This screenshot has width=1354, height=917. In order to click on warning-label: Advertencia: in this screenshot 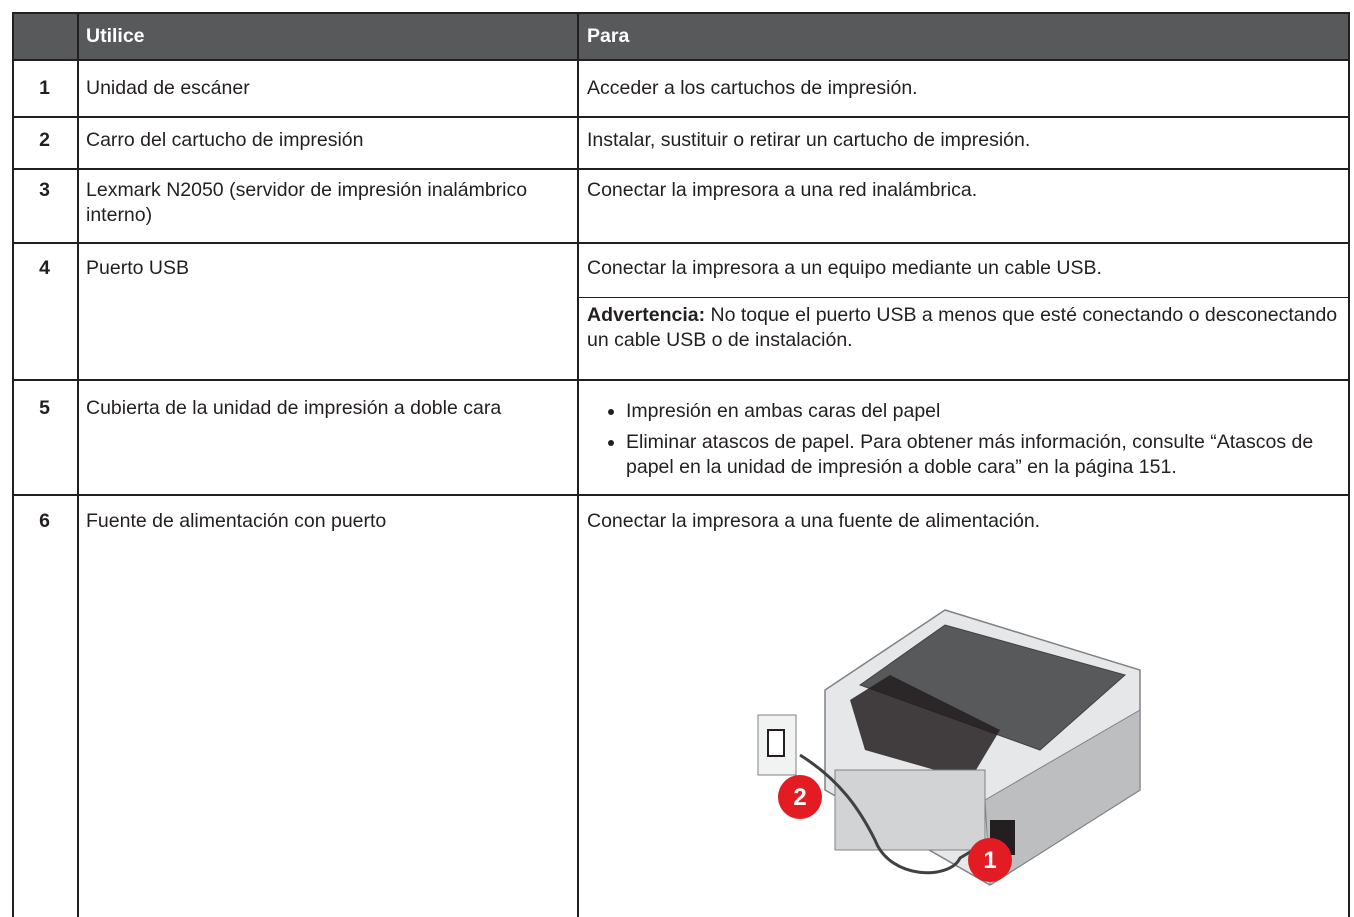, I will do `click(646, 315)`.